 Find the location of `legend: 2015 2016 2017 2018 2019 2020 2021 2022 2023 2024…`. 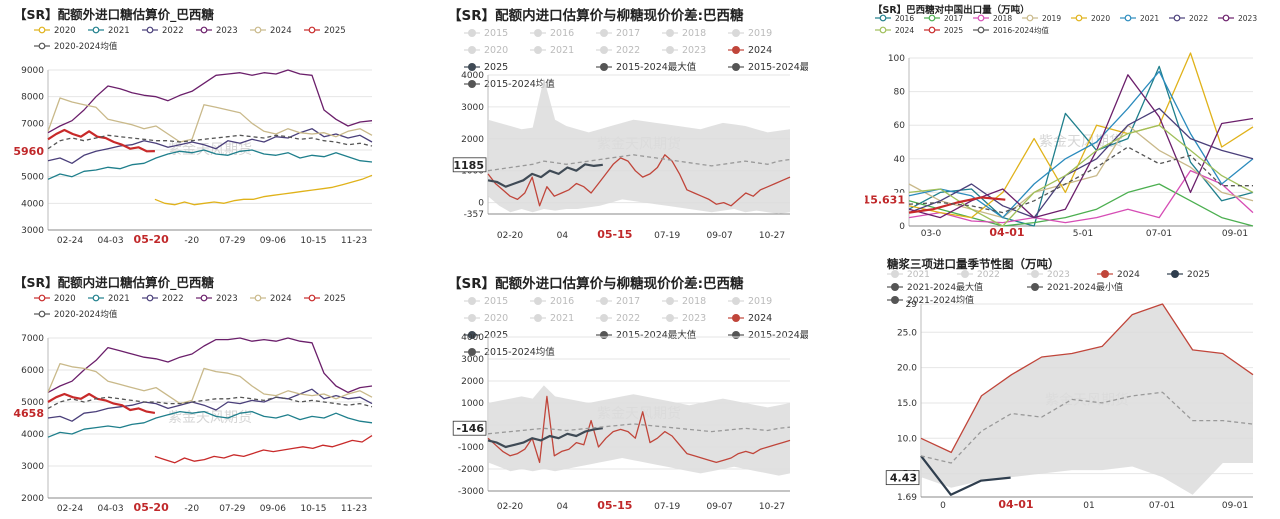

legend: 2015 2016 2017 2018 2019 2020 2021 2022 2023 2024… is located at coordinates (636, 327).